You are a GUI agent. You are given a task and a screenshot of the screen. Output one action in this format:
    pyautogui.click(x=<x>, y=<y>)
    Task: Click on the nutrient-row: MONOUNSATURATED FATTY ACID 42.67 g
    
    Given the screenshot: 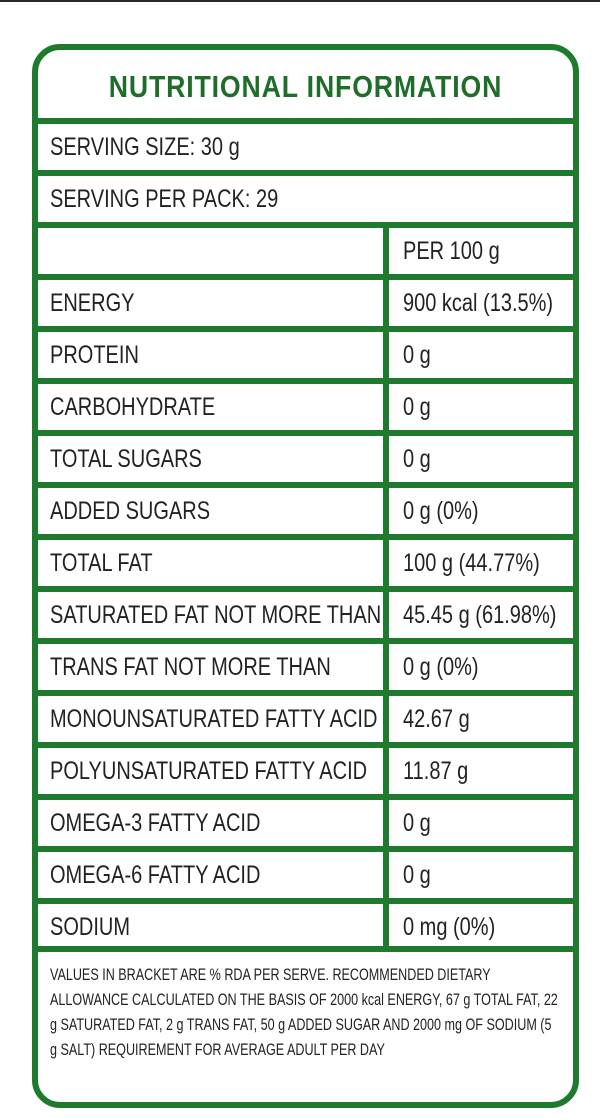 What is the action you would take?
    pyautogui.click(x=305, y=716)
    